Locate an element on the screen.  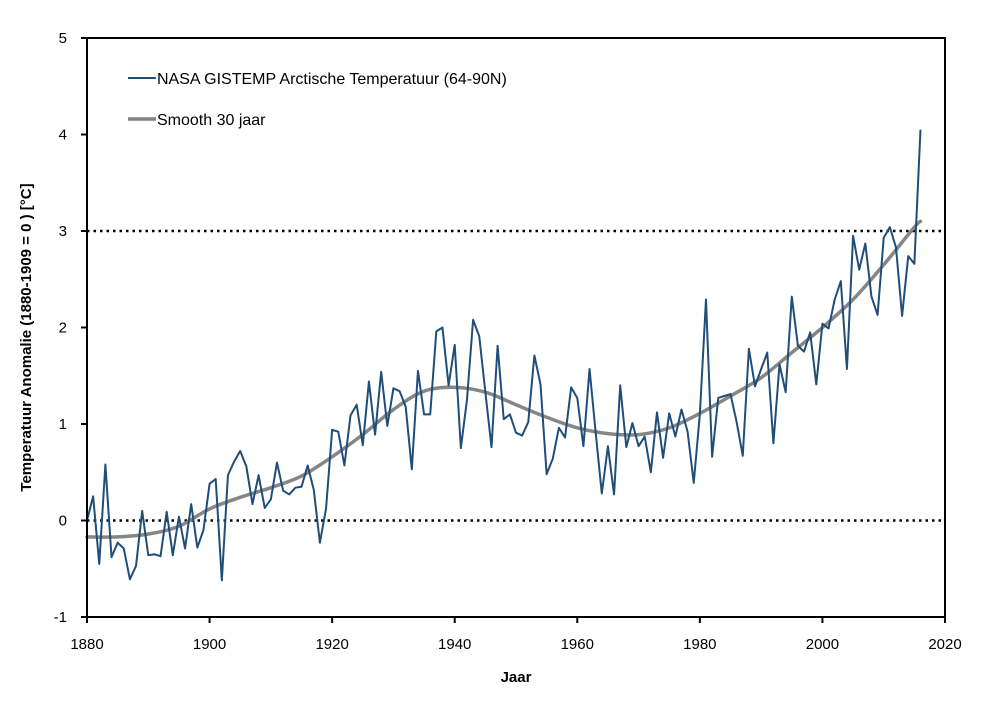
x-tick-label: 1920 is located at coordinates (331, 644).